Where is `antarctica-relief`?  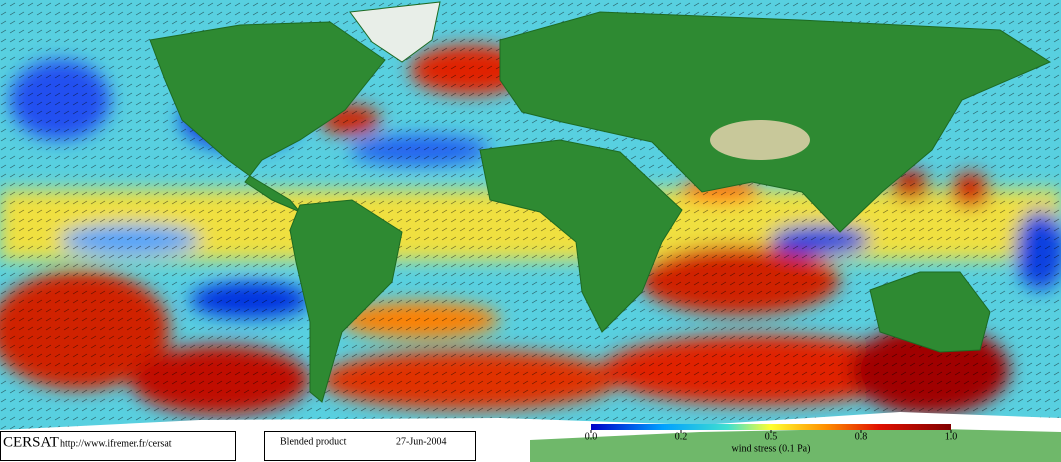 antarctica-relief is located at coordinates (795, 445).